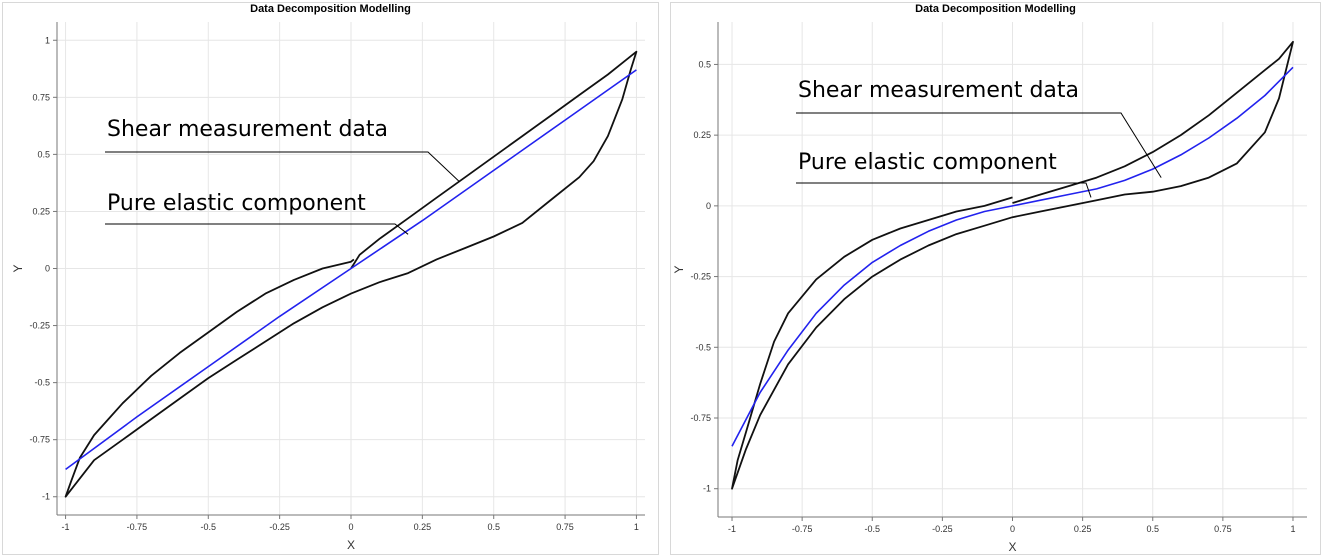  What do you see at coordinates (47, 40) in the screenshot?
I see `y-tick-label: 1` at bounding box center [47, 40].